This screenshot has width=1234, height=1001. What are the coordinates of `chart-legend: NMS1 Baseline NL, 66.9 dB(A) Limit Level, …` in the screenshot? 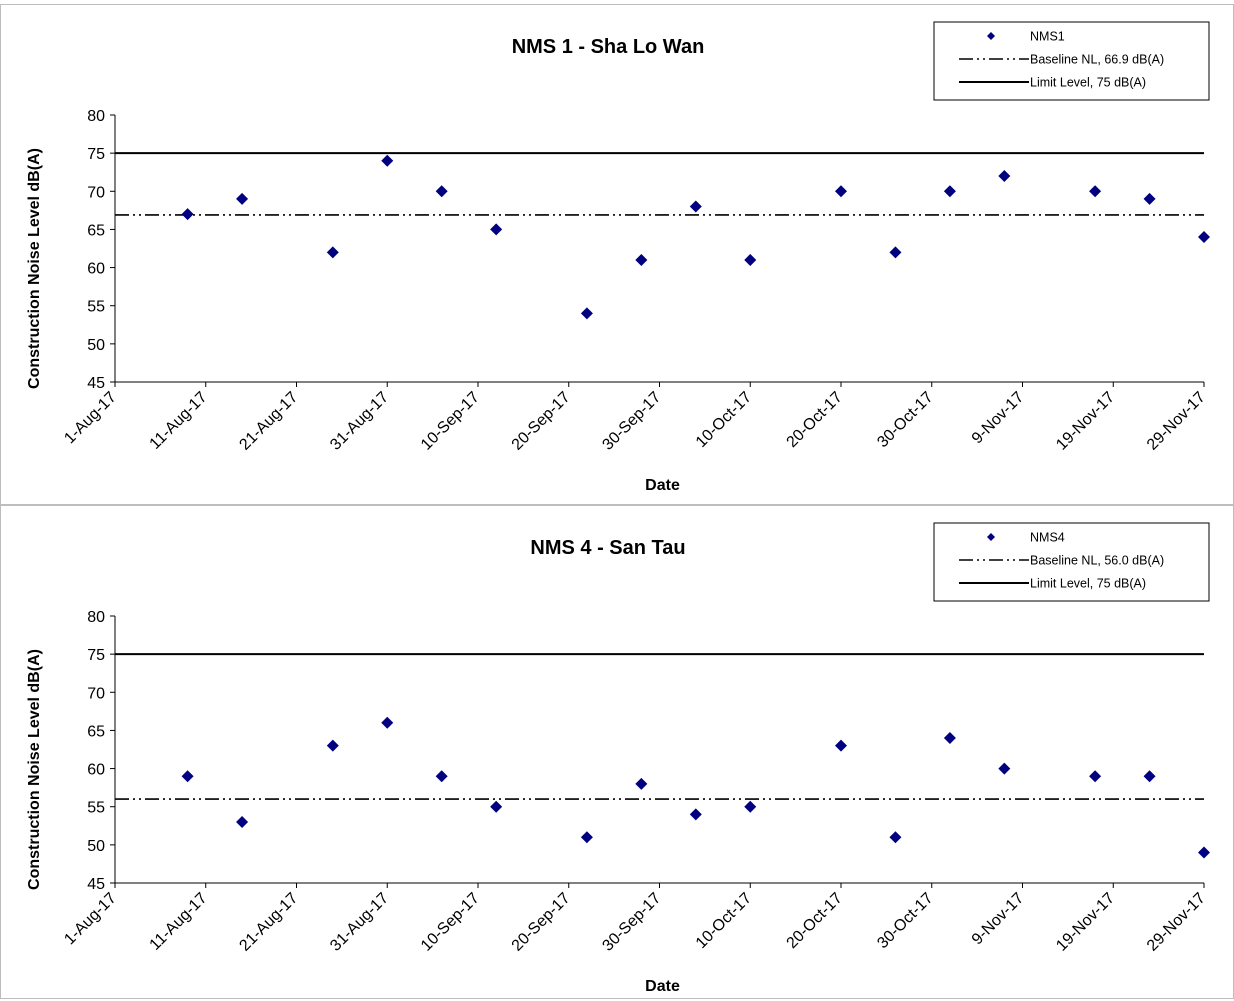 It's located at (1071, 61).